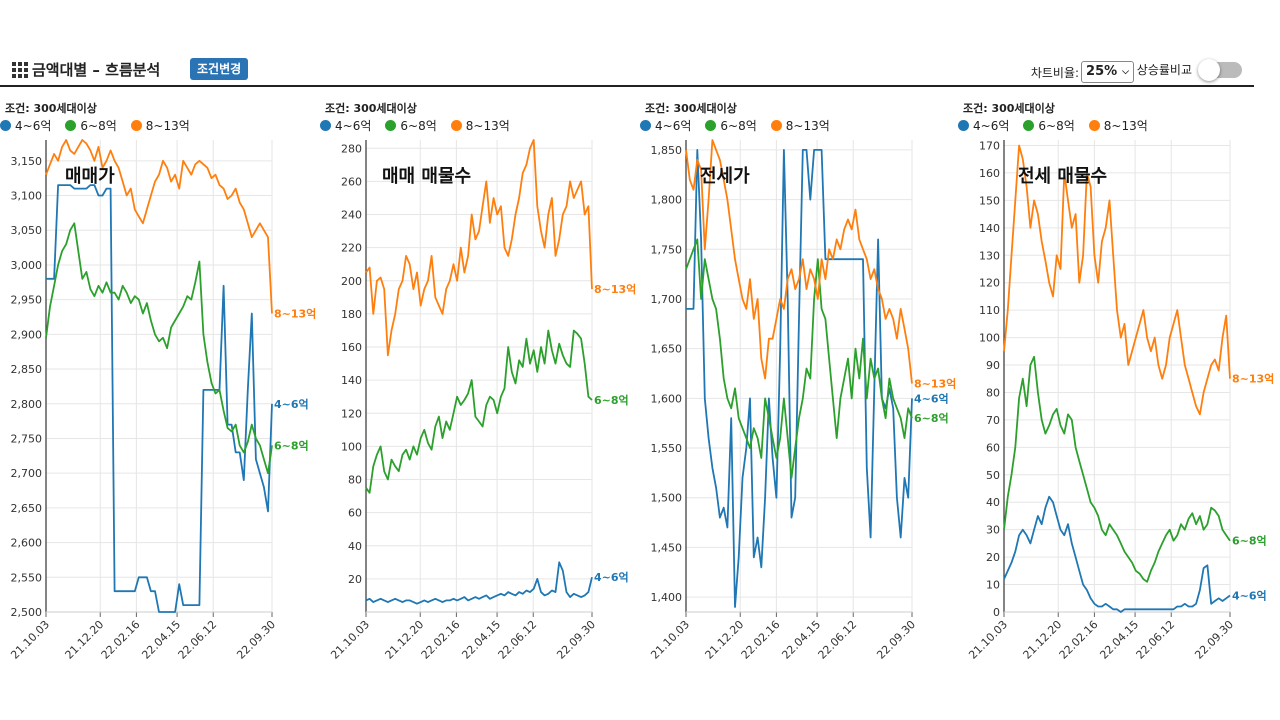 This screenshot has width=1280, height=720. I want to click on brand: 금액대별 – 흐름분석, so click(86, 69).